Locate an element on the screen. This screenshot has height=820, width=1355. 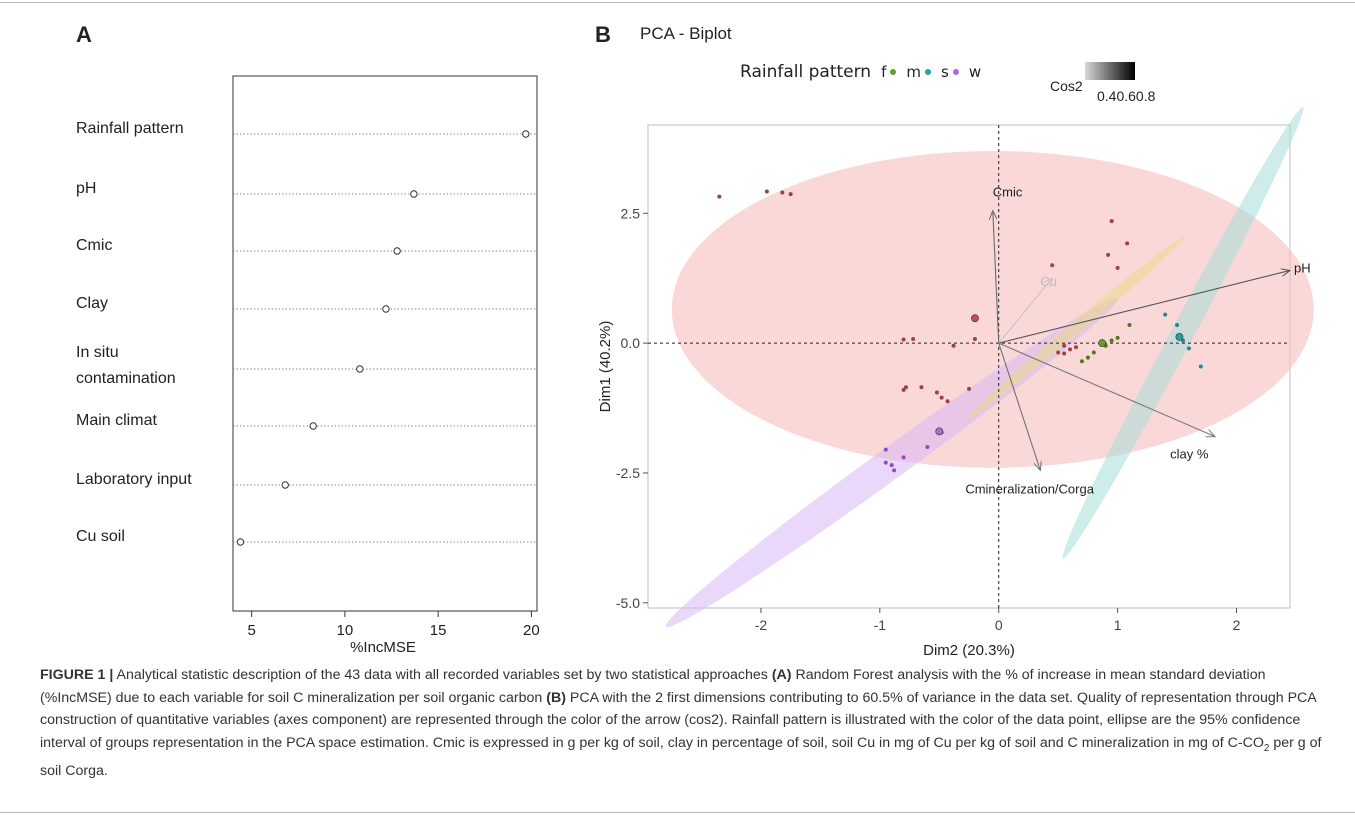
legend-key-w: w is located at coordinates (975, 72).